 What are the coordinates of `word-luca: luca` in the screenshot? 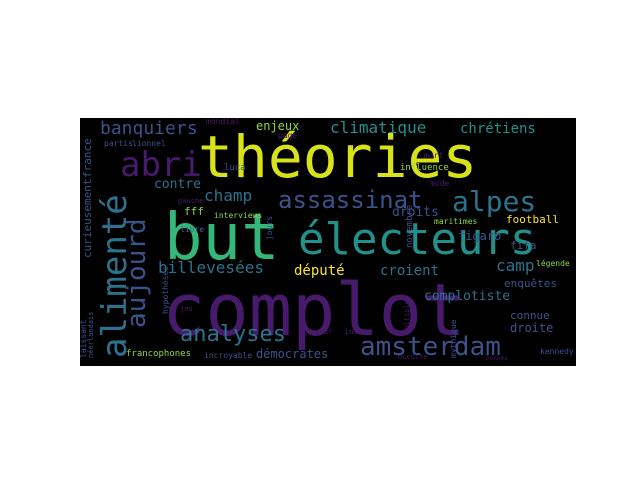 It's located at (235, 168).